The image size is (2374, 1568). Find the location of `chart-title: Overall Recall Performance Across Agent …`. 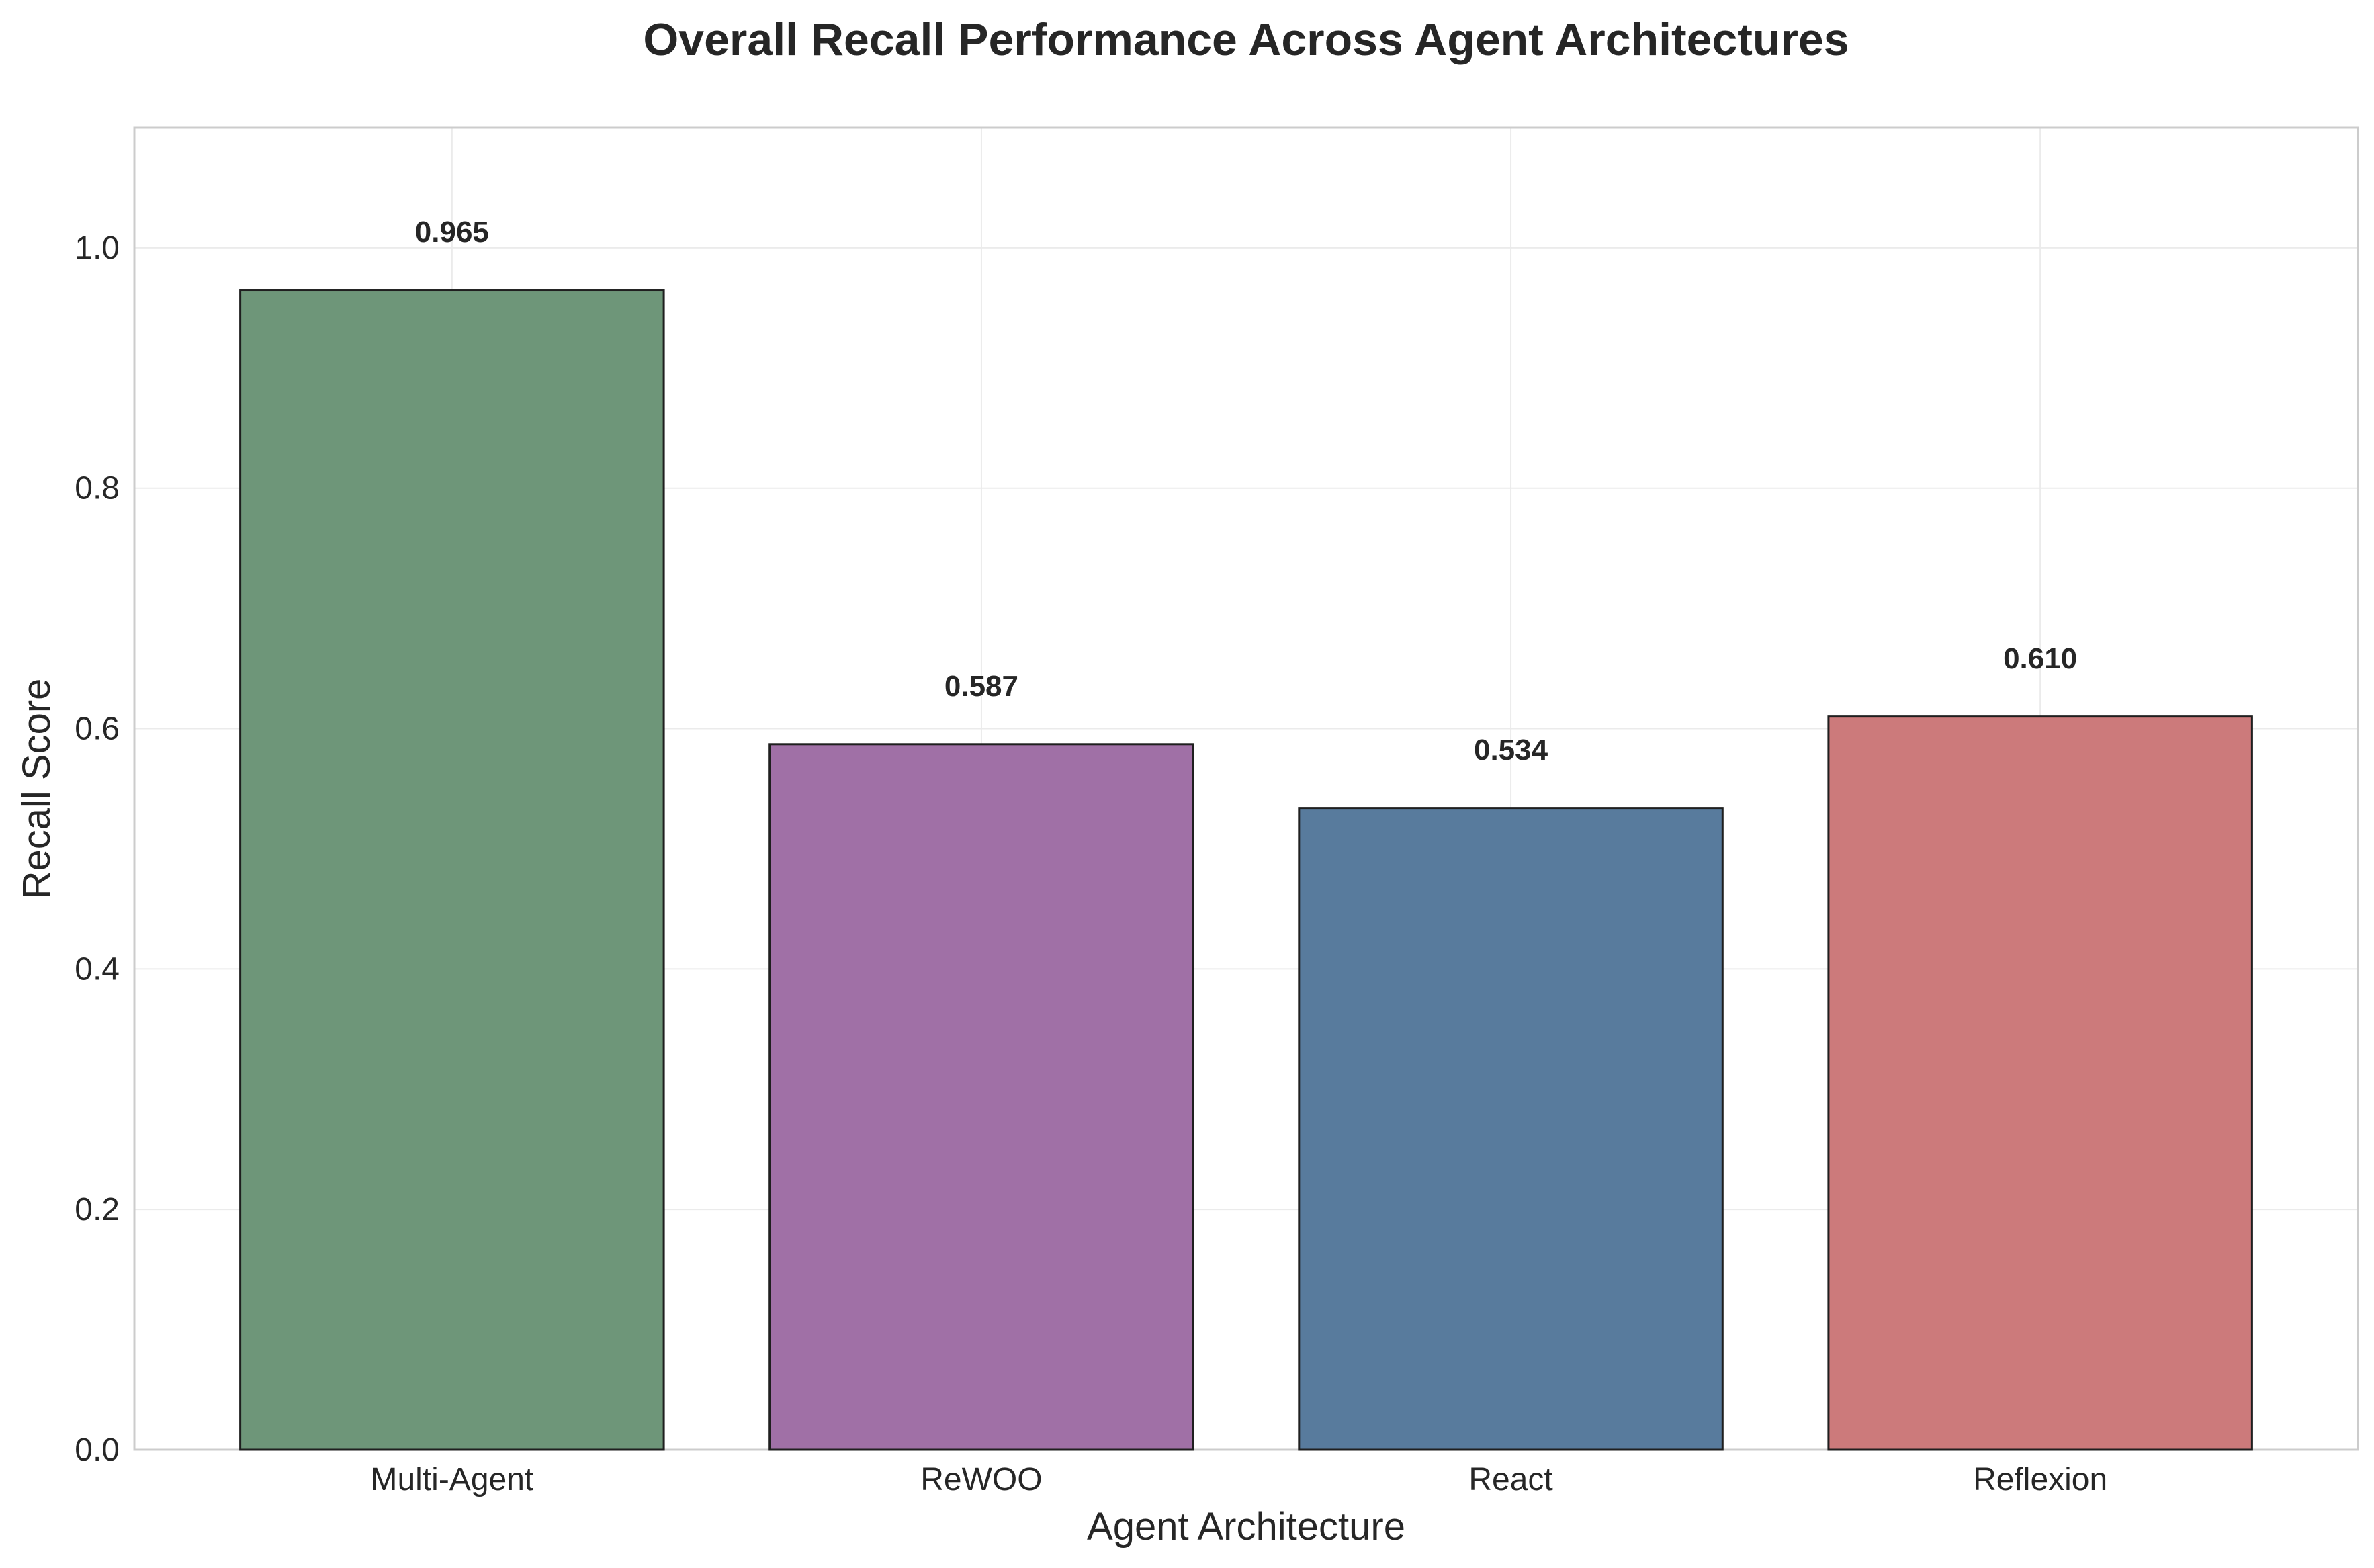

chart-title: Overall Recall Performance Across Agent … is located at coordinates (1246, 39).